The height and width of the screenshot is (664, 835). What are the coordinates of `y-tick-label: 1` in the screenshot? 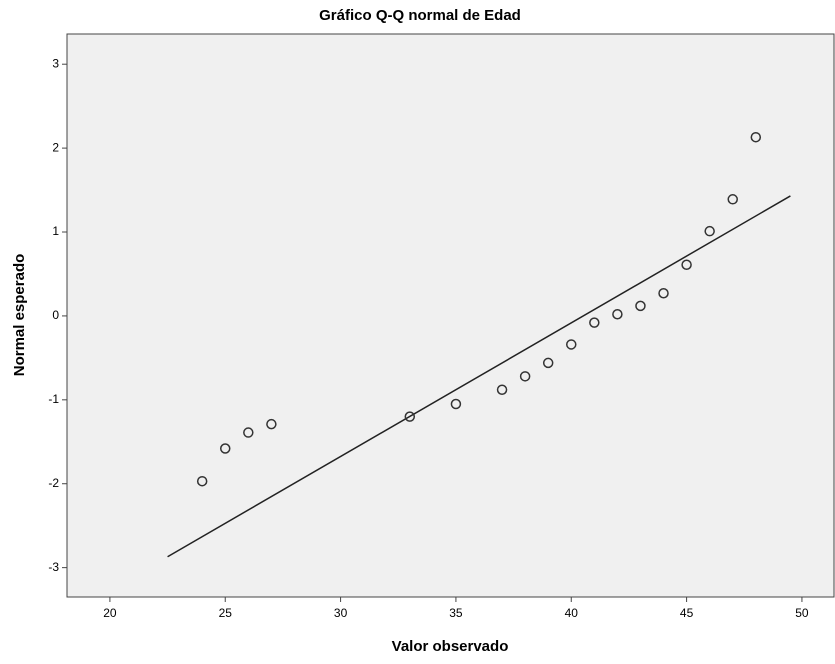 It's located at (55, 231).